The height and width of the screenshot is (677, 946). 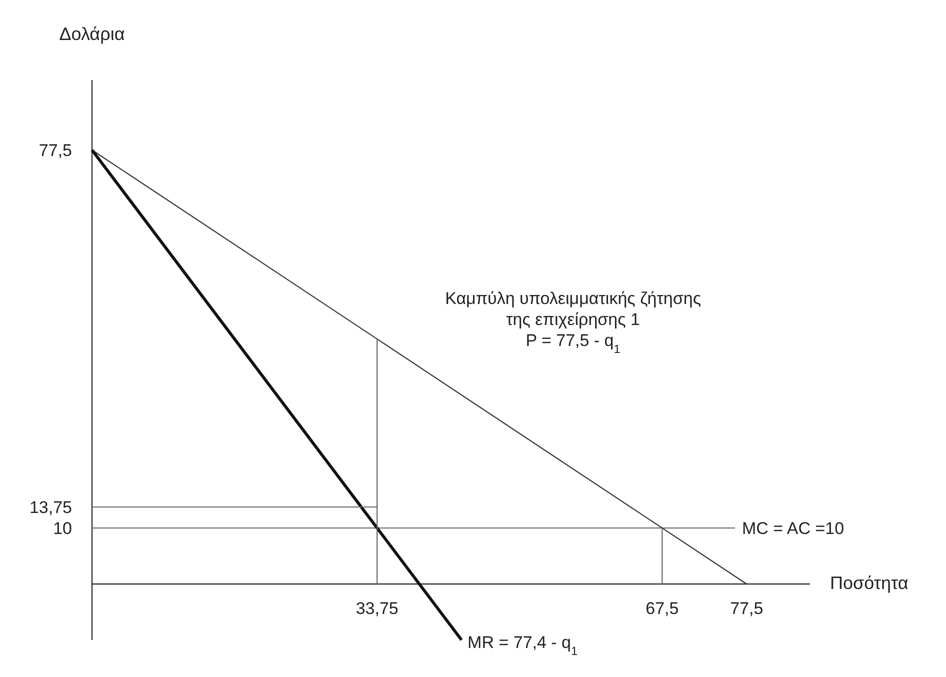 I want to click on x-tick-label: 67,5, so click(x=662, y=608).